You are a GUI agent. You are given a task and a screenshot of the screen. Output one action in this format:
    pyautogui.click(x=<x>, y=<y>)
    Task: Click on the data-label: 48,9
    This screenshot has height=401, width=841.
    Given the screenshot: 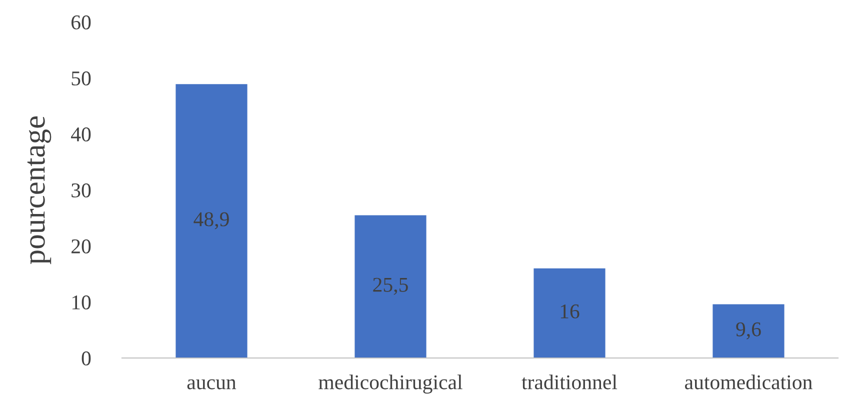 What is the action you would take?
    pyautogui.click(x=211, y=221)
    